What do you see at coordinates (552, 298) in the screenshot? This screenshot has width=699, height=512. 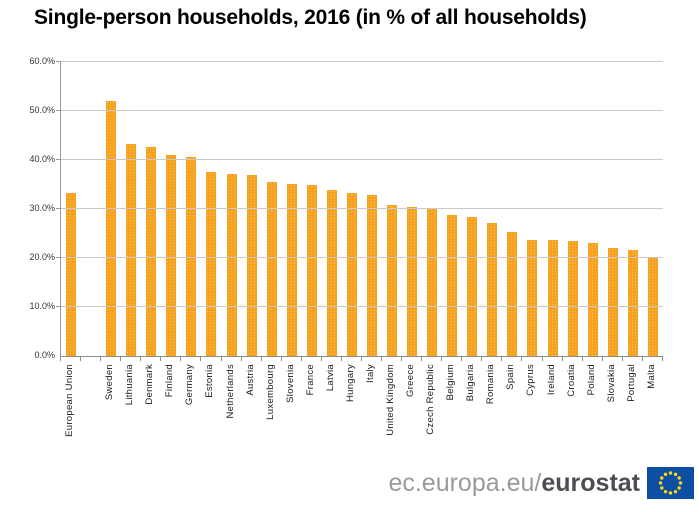 I see `bar-ireland` at bounding box center [552, 298].